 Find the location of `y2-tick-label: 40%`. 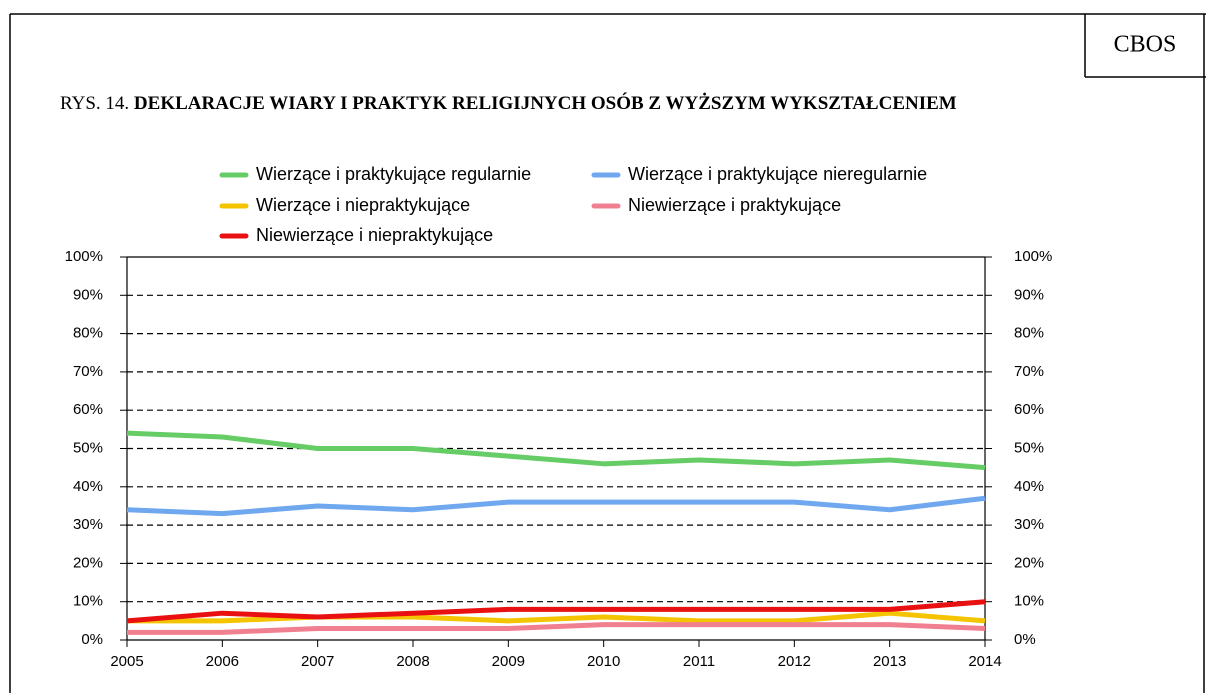

y2-tick-label: 40% is located at coordinates (1029, 486).